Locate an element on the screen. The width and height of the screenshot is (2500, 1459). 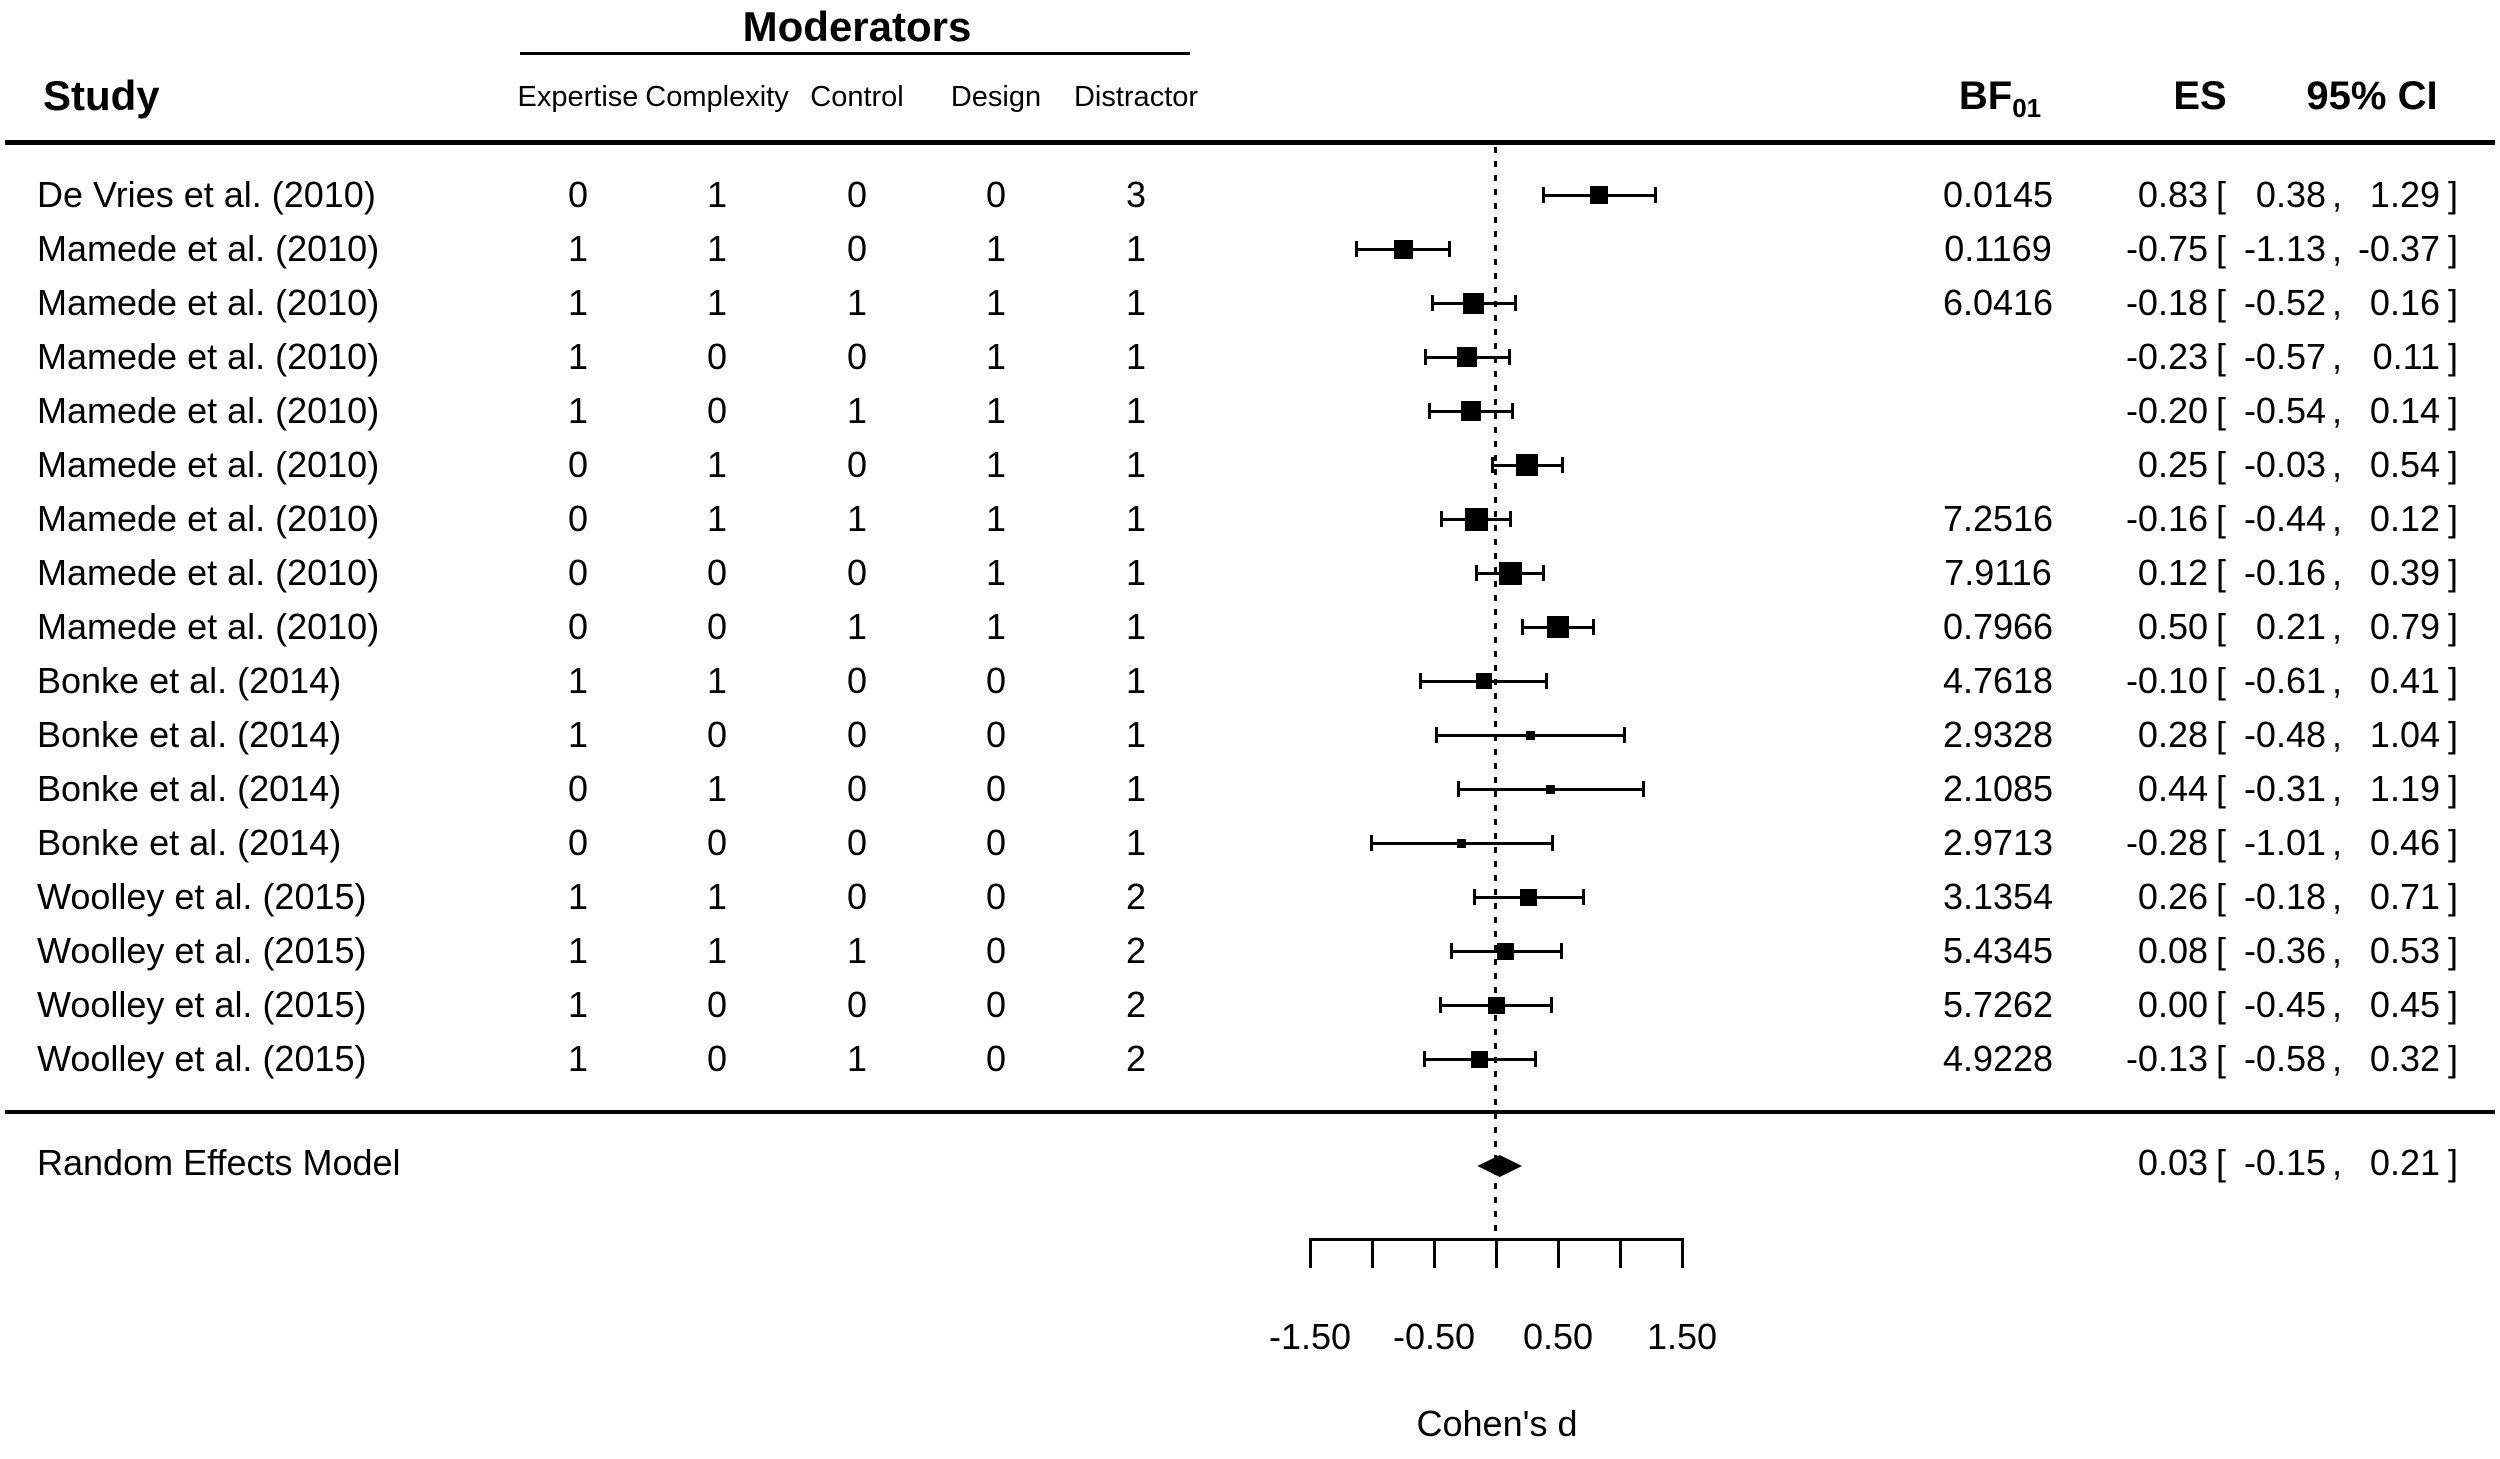
es-ci-part: 0.14 is located at coordinates (2404, 410).